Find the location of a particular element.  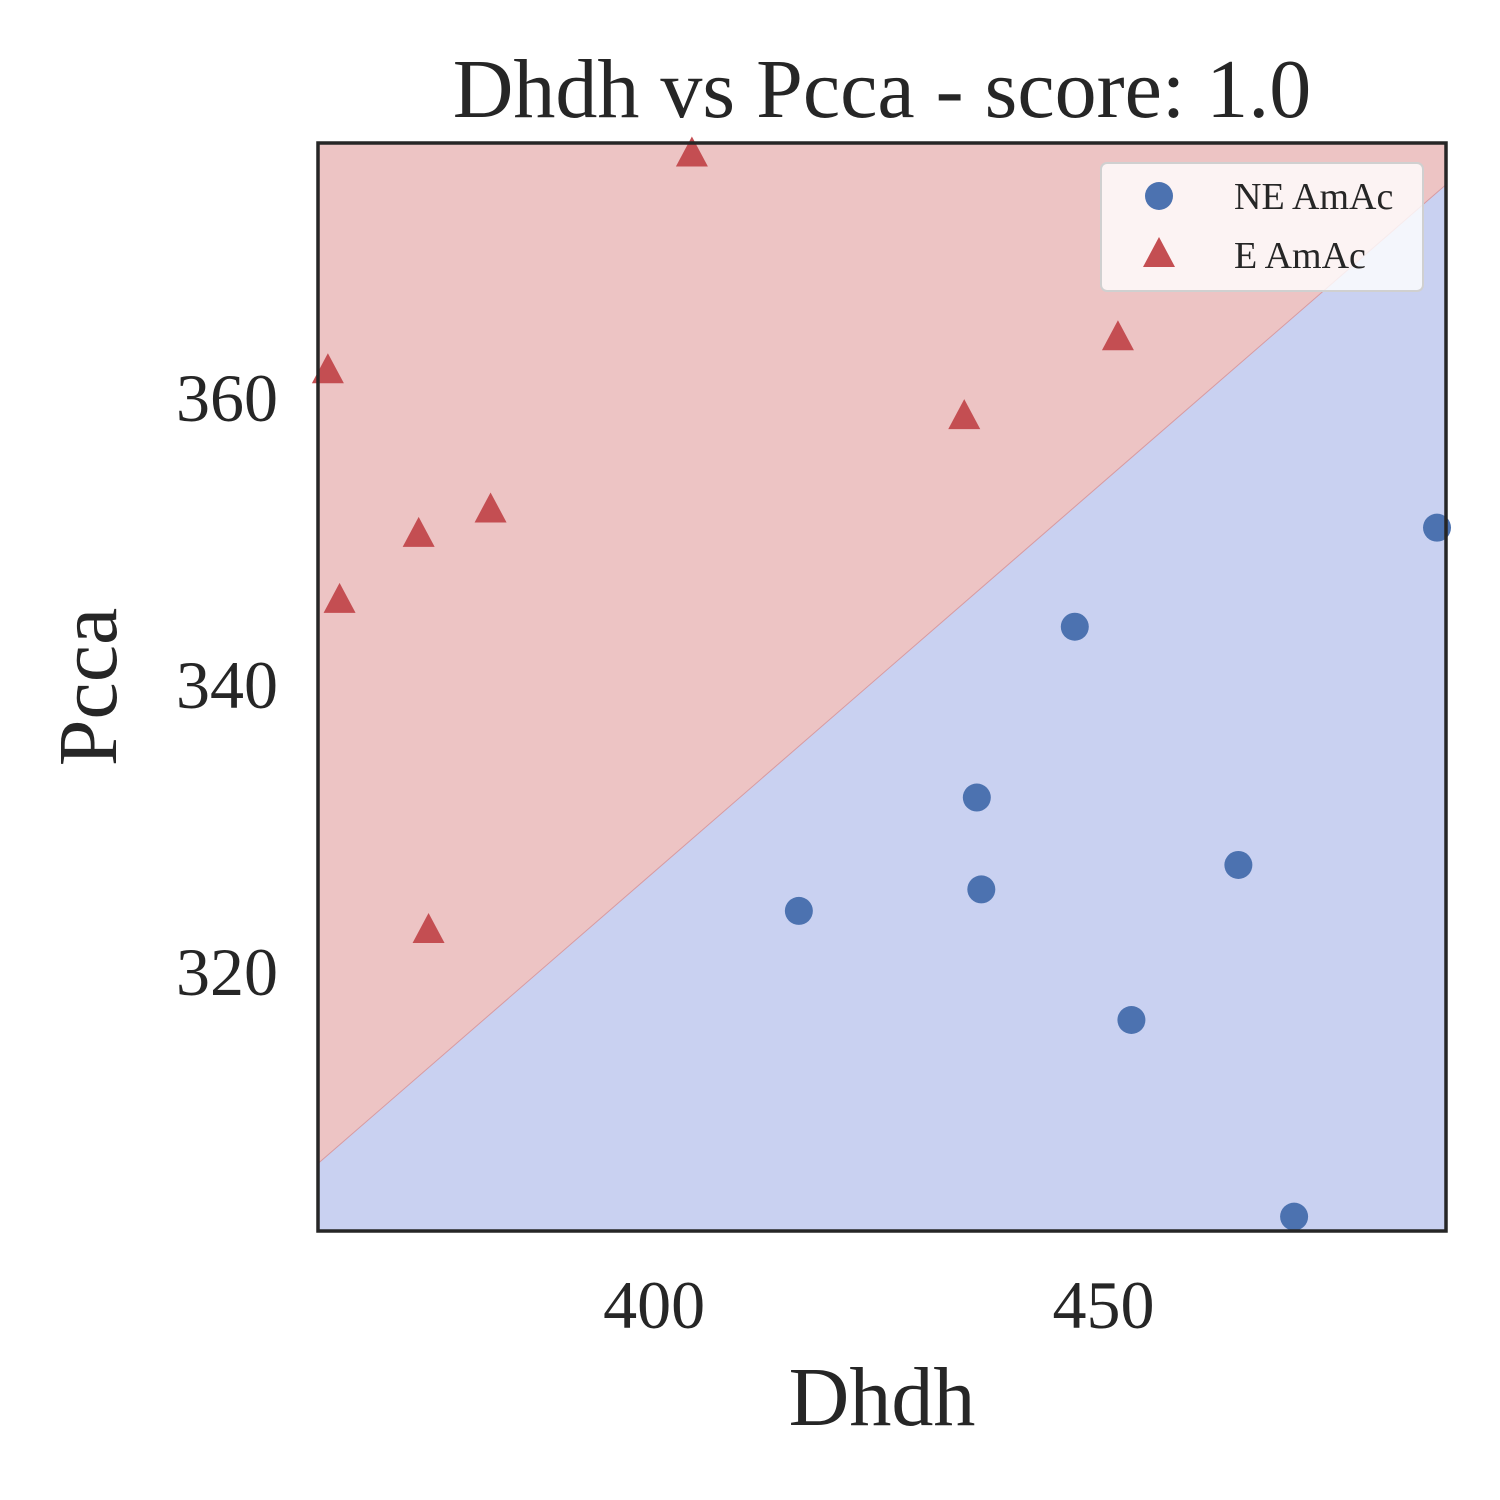

chart-title: Dhdh vs Pcca - score: 1.0 is located at coordinates (882, 89).